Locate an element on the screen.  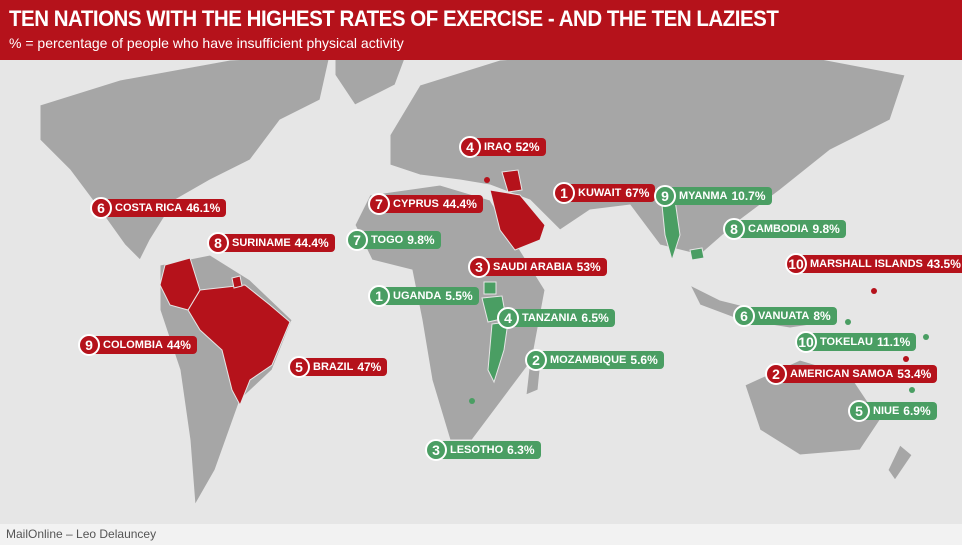
country-name: TOKELAU is located at coordinates (846, 342).